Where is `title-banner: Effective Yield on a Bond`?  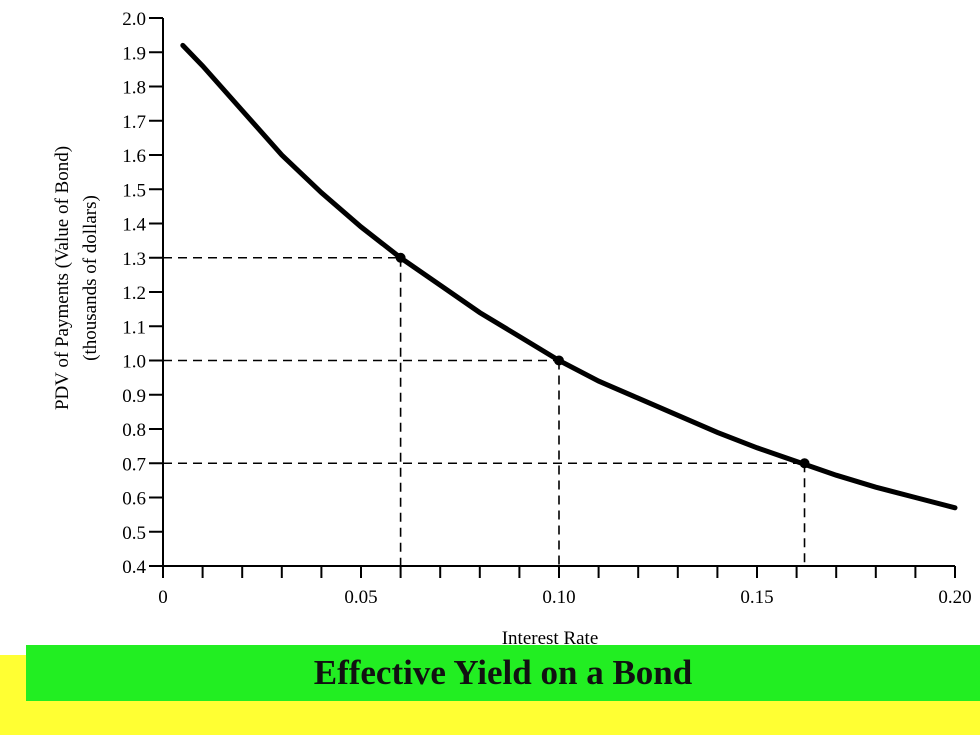 title-banner: Effective Yield on a Bond is located at coordinates (503, 673).